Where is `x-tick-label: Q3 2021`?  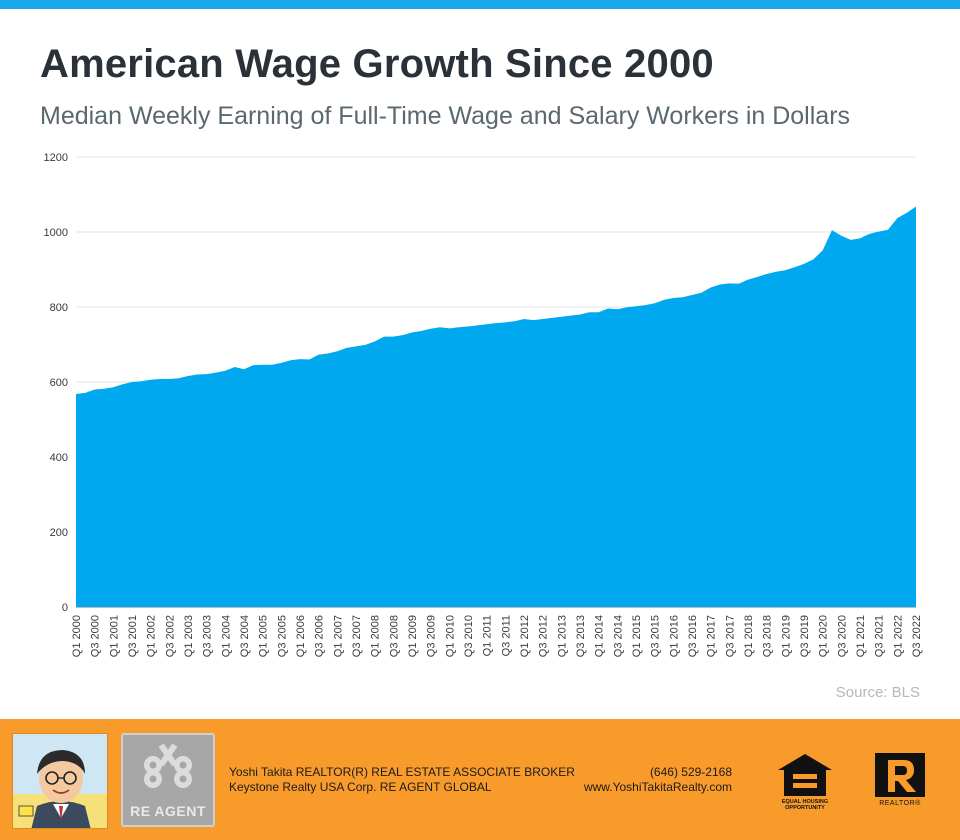 x-tick-label: Q3 2021 is located at coordinates (880, 636).